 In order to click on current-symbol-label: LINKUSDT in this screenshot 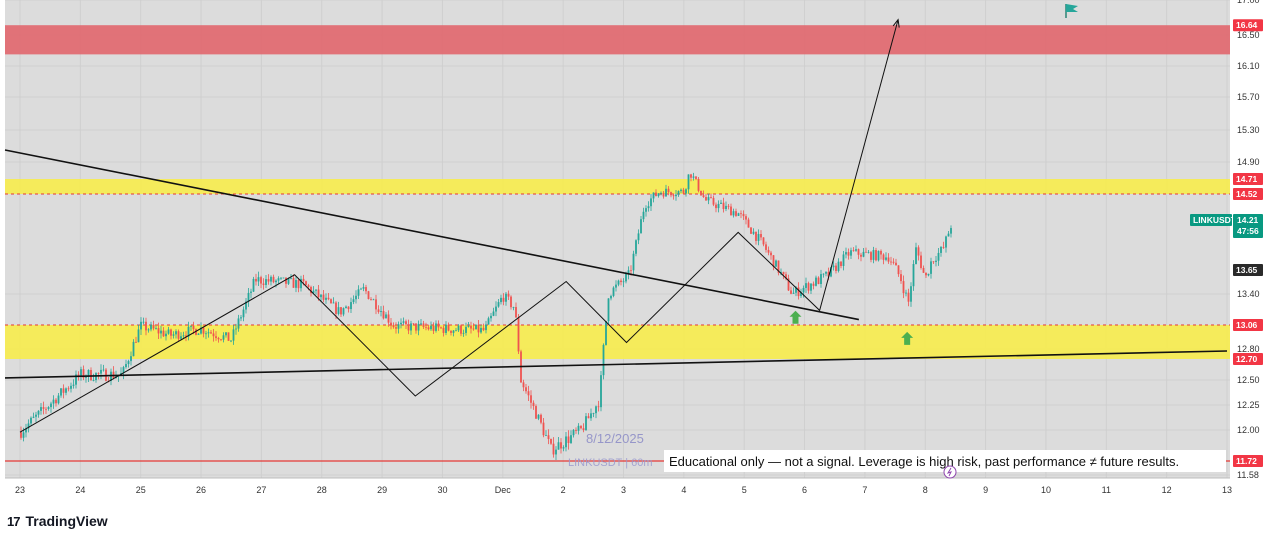, I will do `click(1215, 220)`.